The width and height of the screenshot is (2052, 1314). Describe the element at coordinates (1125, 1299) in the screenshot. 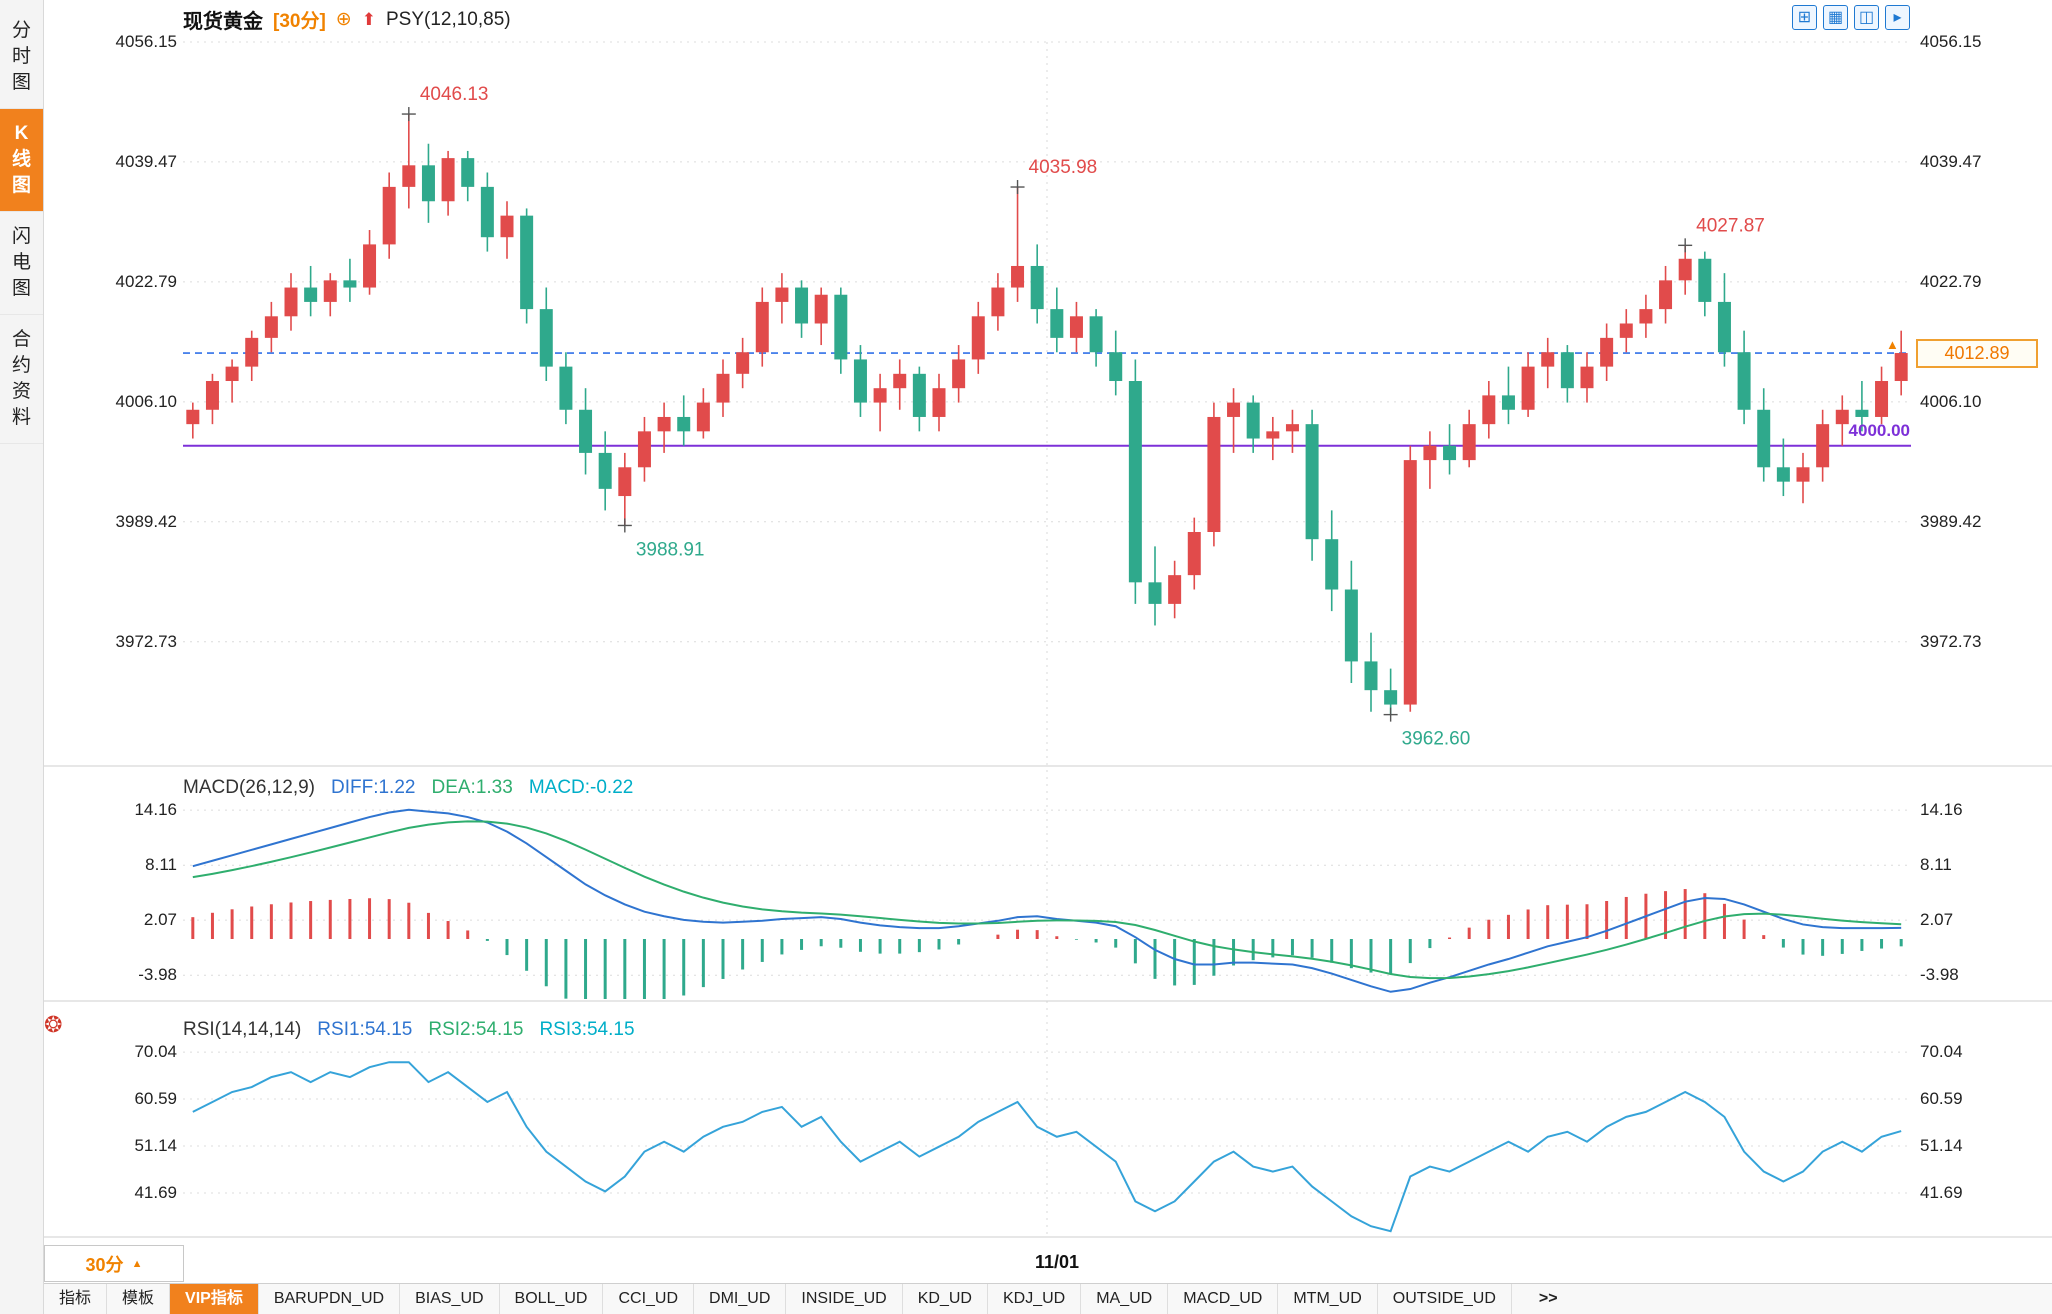

I see `indicator-tab-12: MA_UD` at that location.